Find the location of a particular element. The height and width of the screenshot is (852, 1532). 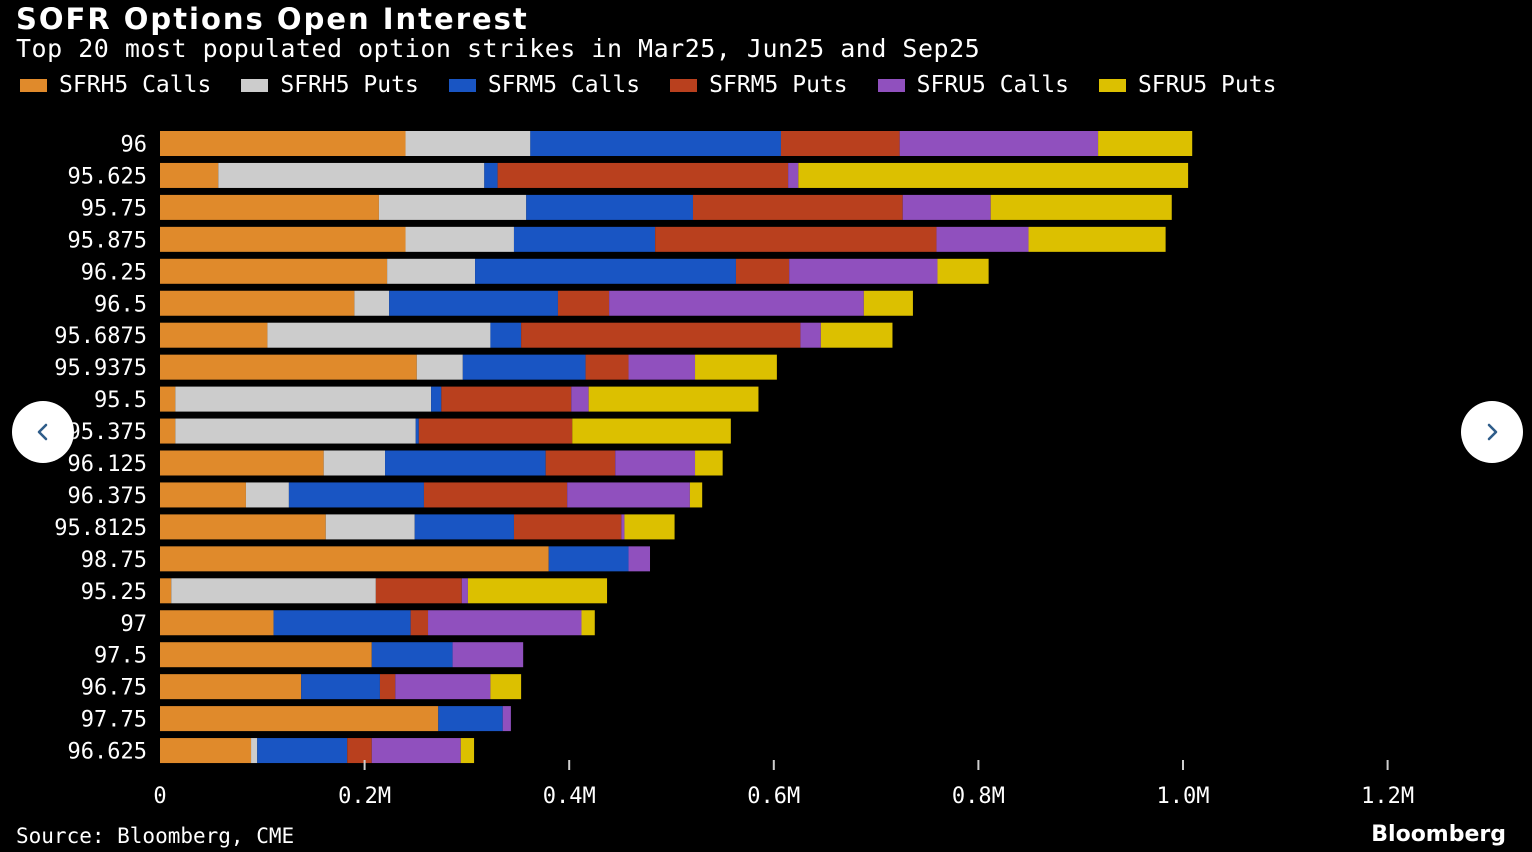

next-button is located at coordinates (1492, 432).